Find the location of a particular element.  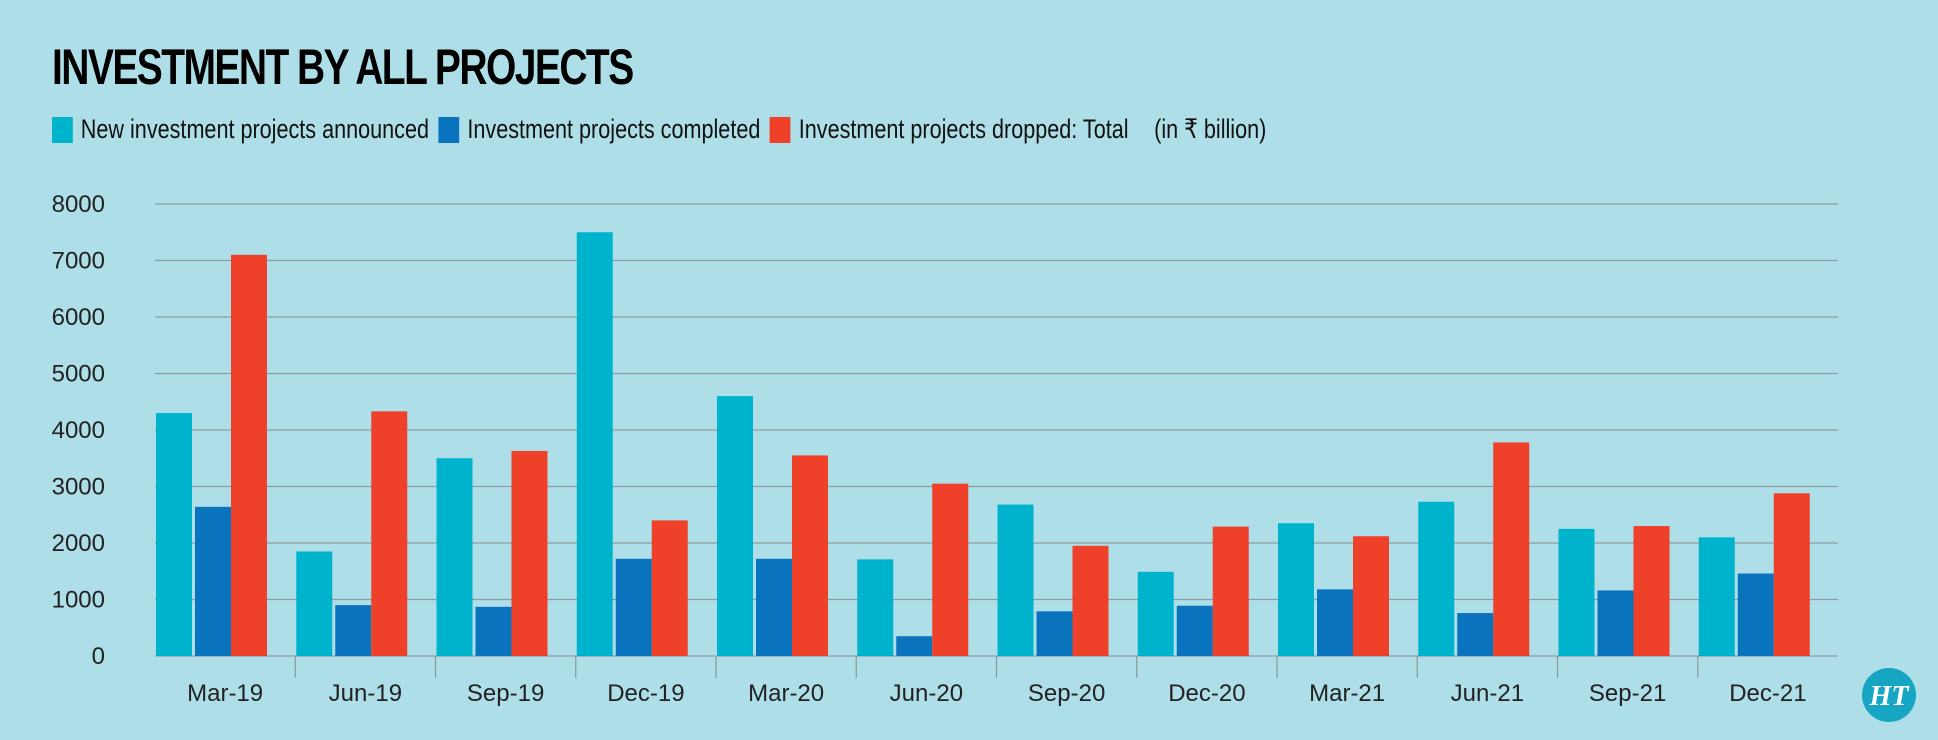

y-tick-label: 4000 is located at coordinates (78, 430).